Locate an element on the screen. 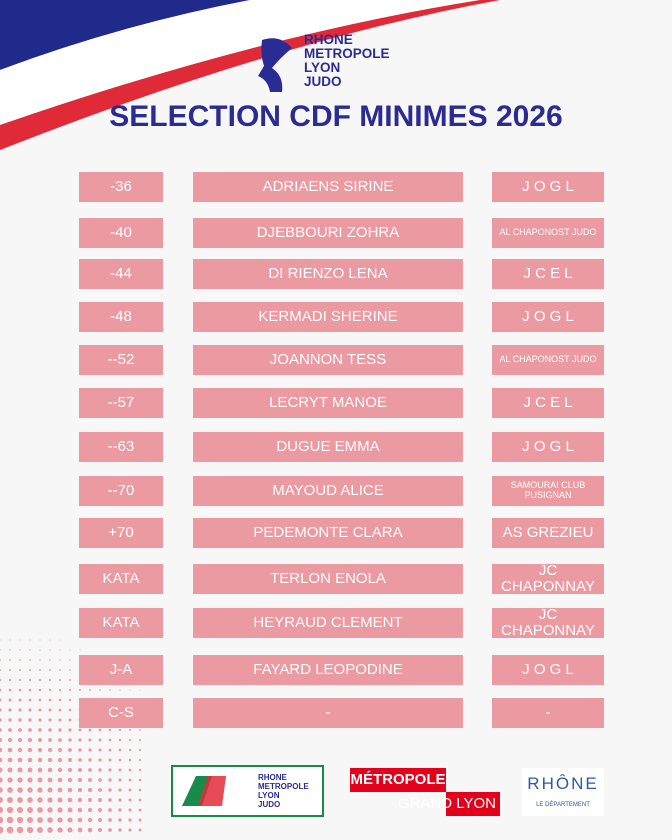 Image resolution: width=672 pixels, height=840 pixels. weight-category: -40 is located at coordinates (121, 233).